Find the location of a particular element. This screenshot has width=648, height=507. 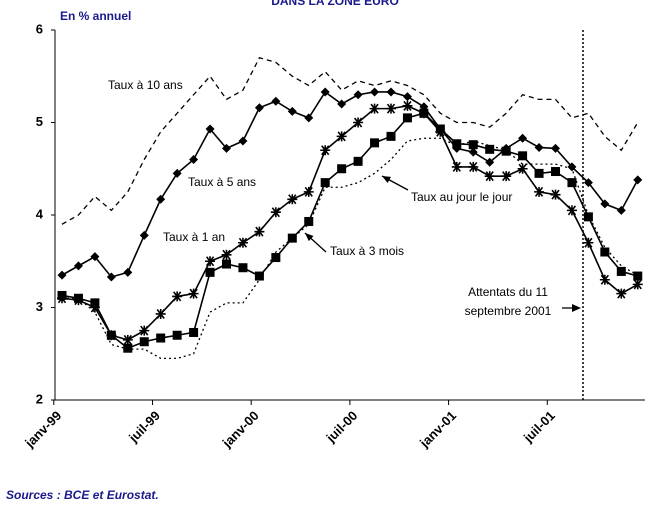

series-label: Taux à 10 ans is located at coordinates (145, 85).